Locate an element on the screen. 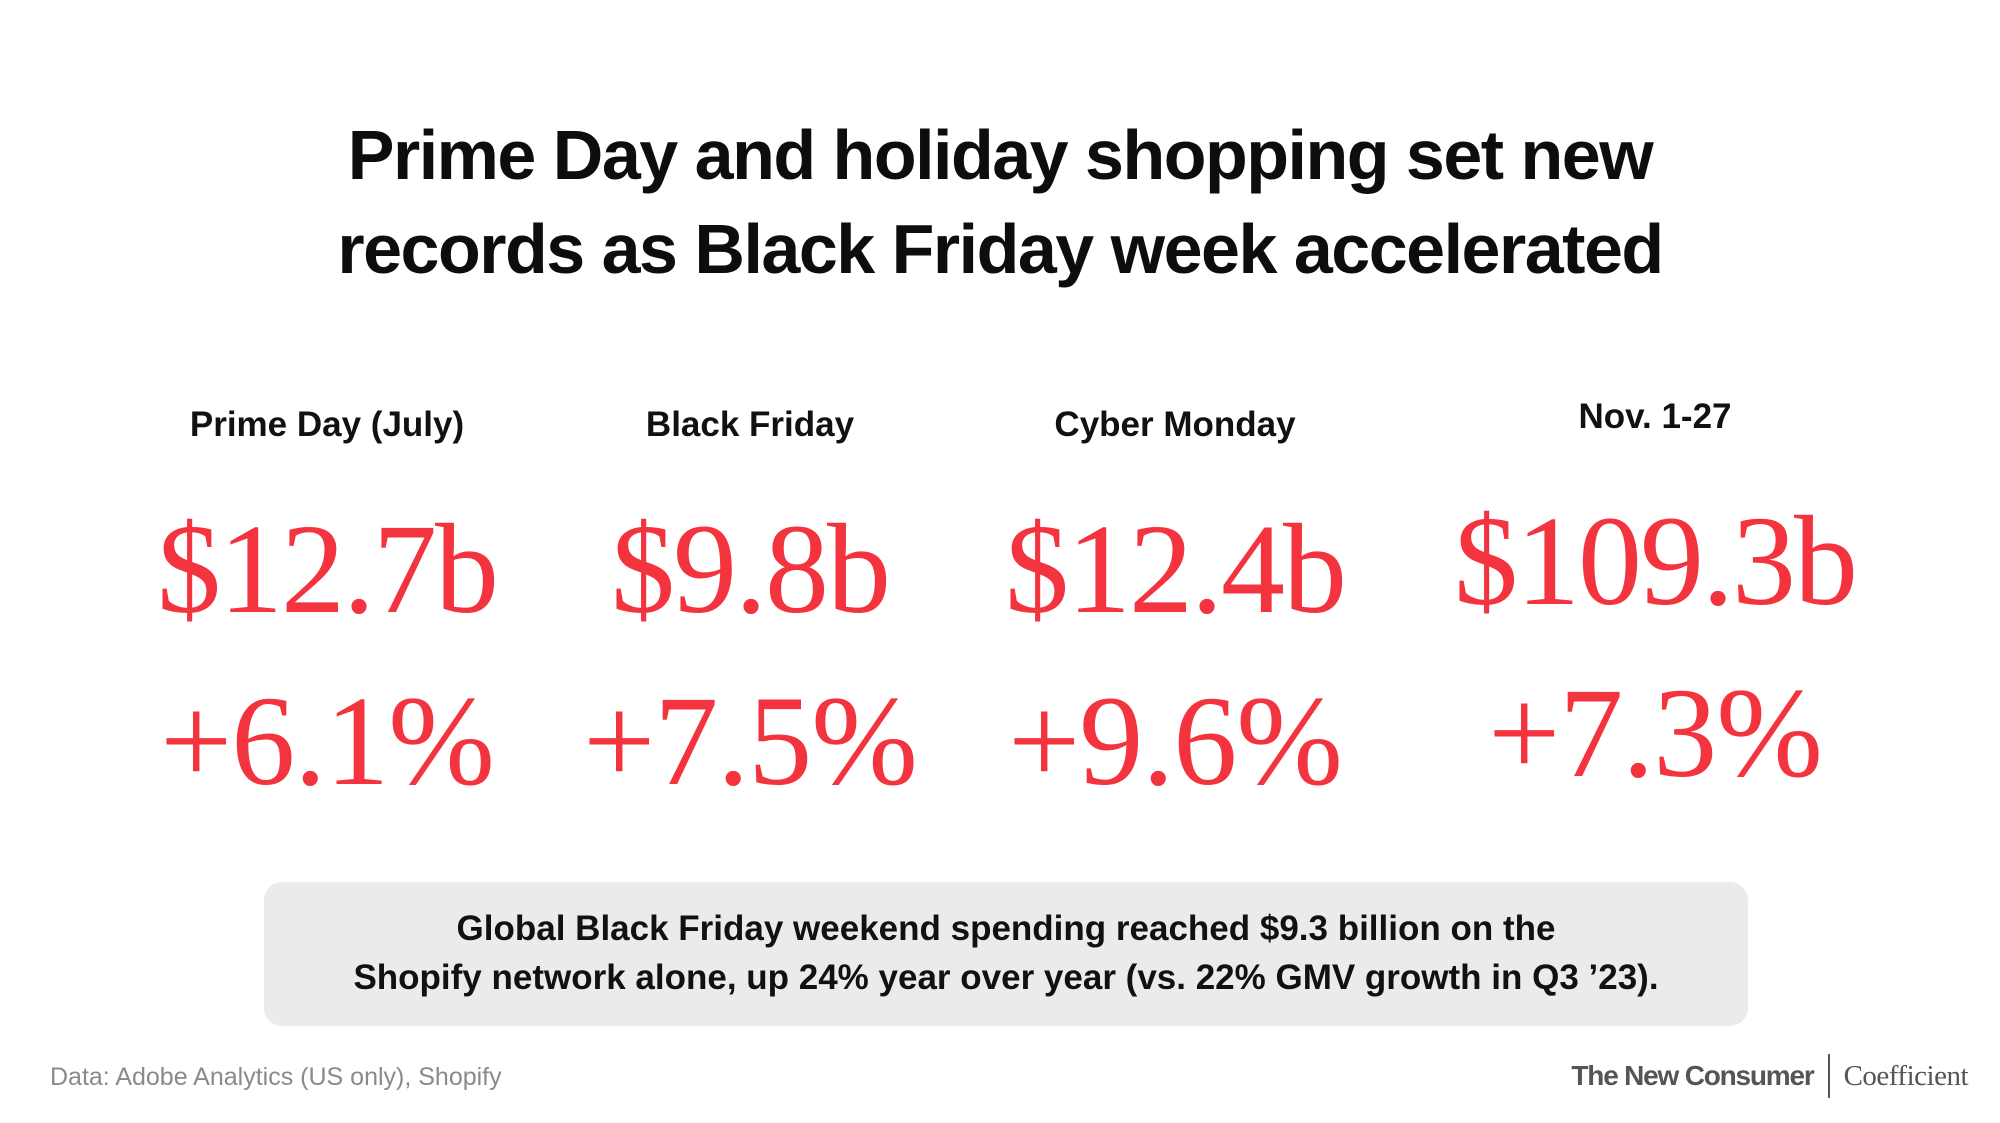 This screenshot has width=2000, height=1123. stat-change: +7.5% is located at coordinates (750, 741).